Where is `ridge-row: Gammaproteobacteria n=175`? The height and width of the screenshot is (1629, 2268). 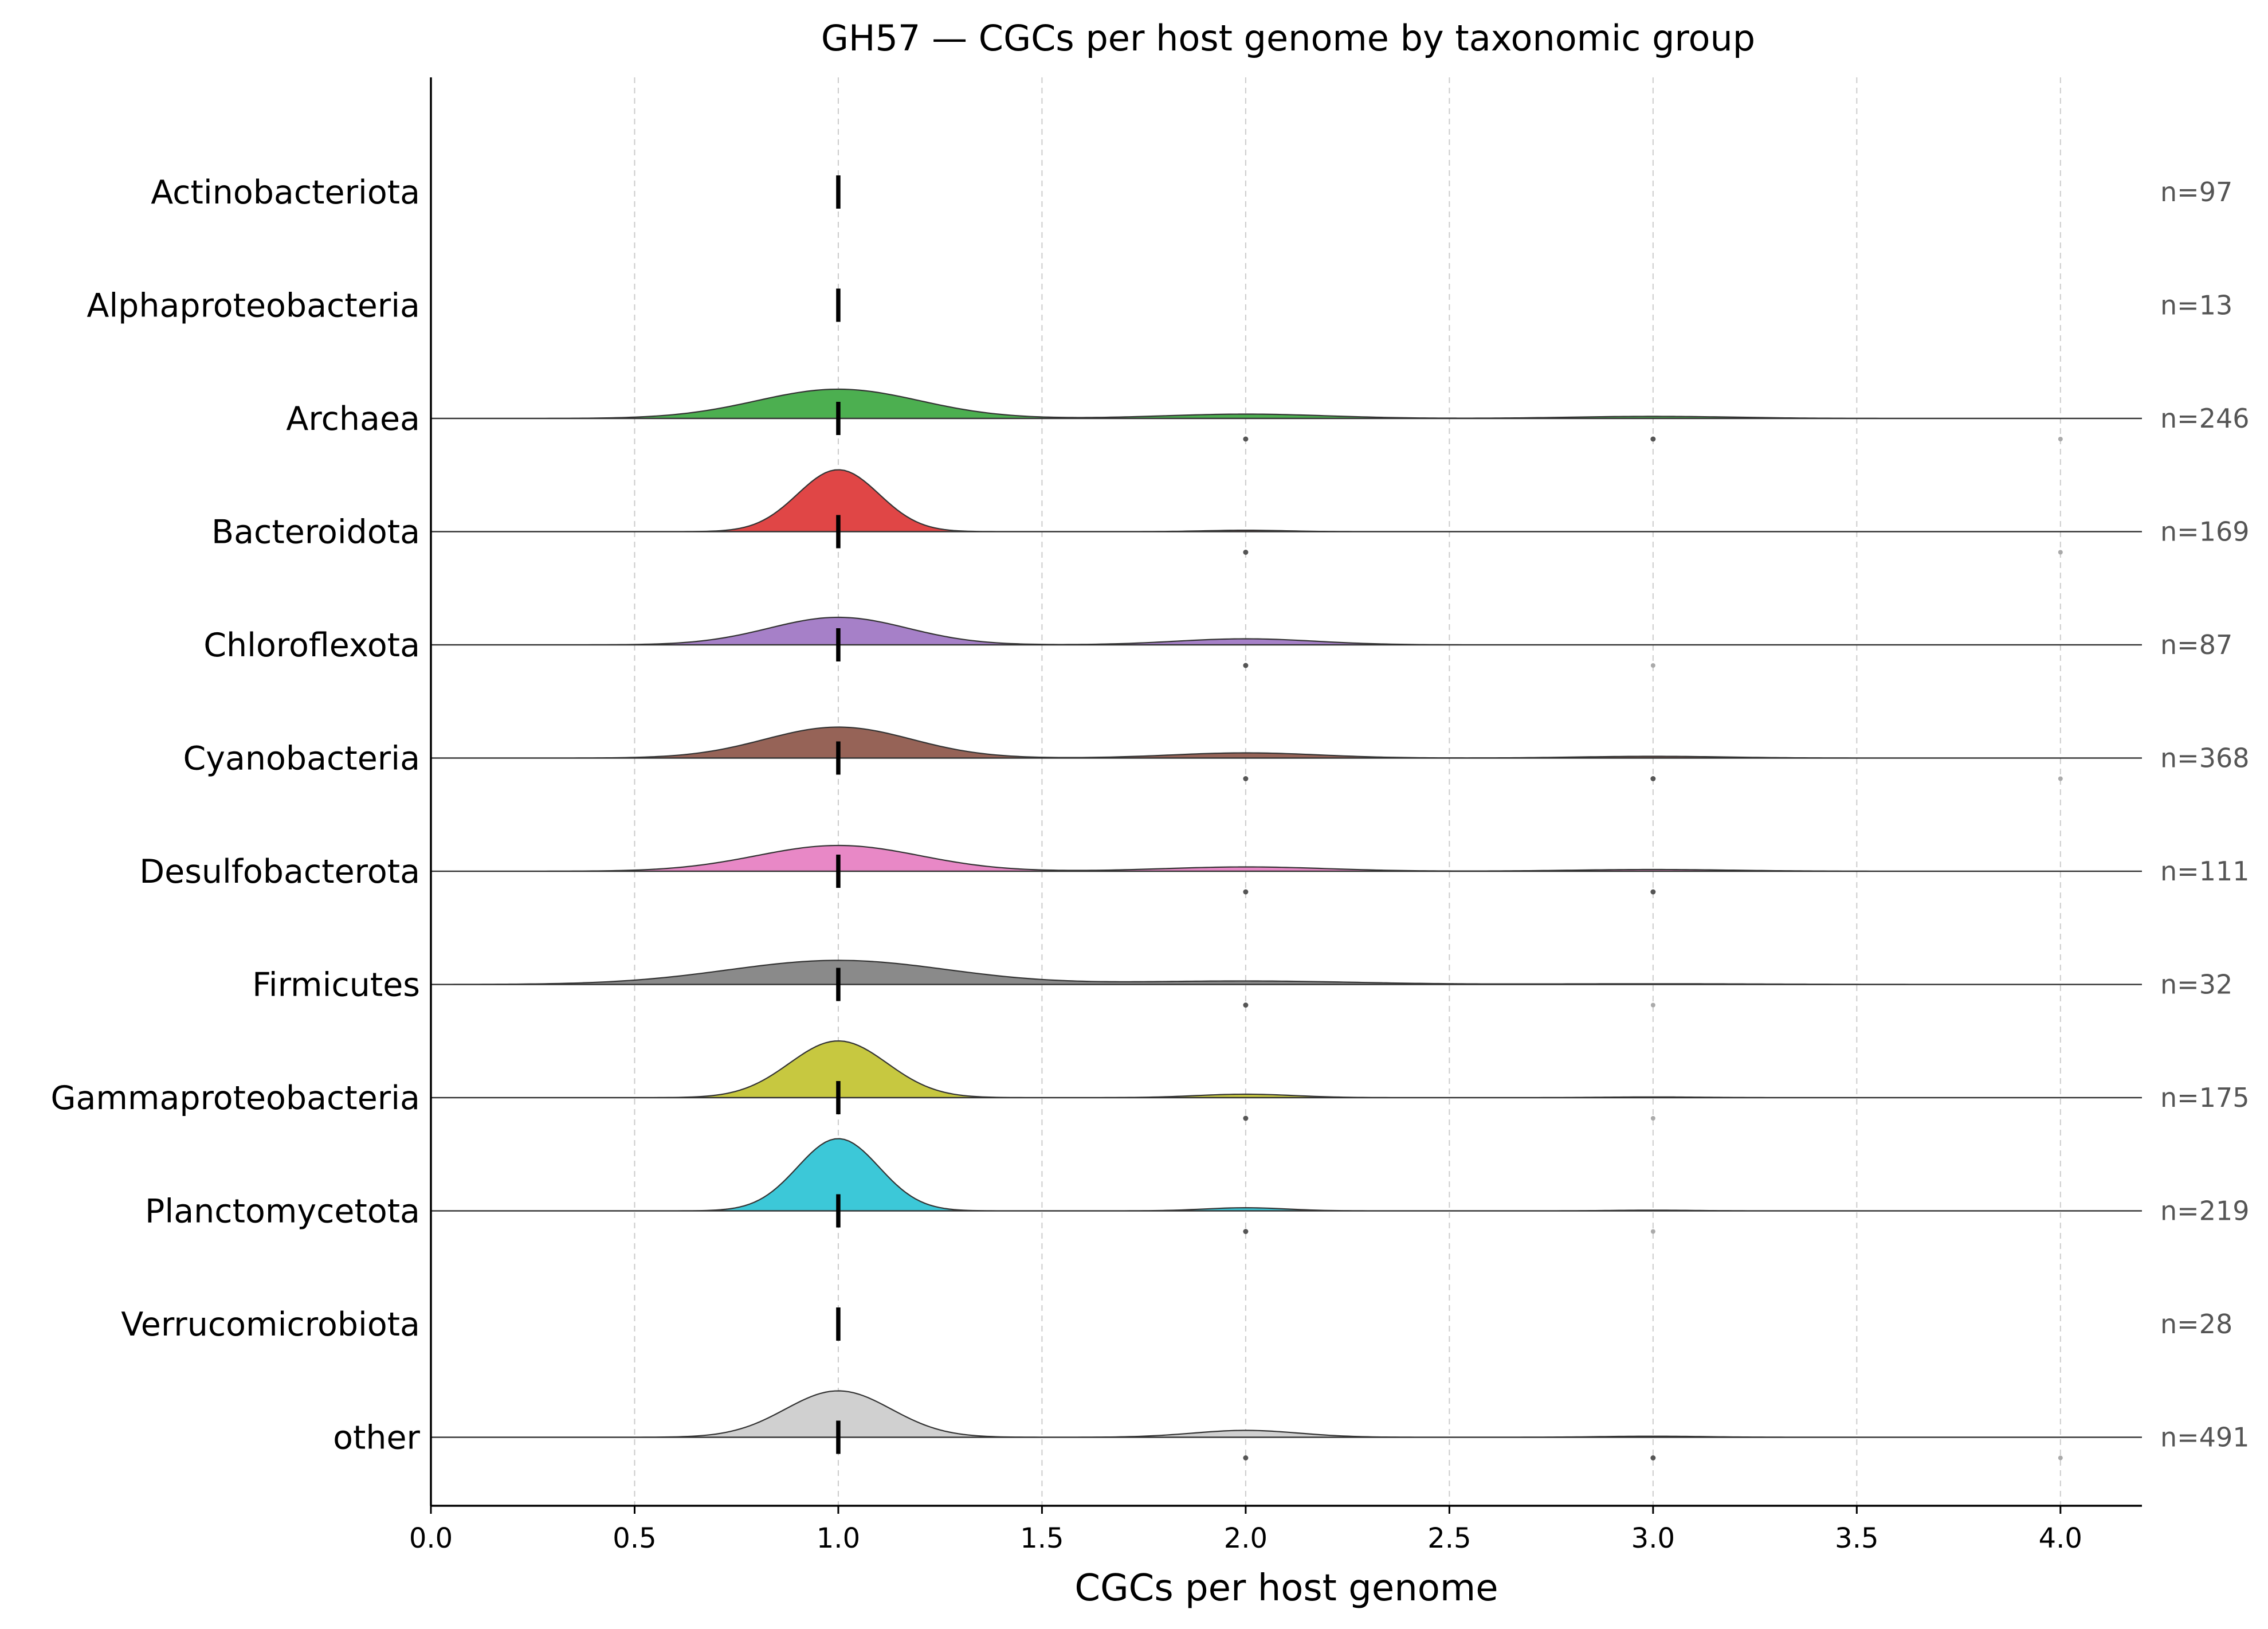
ridge-row: Gammaproteobacteria n=175 is located at coordinates (1150, 1080).